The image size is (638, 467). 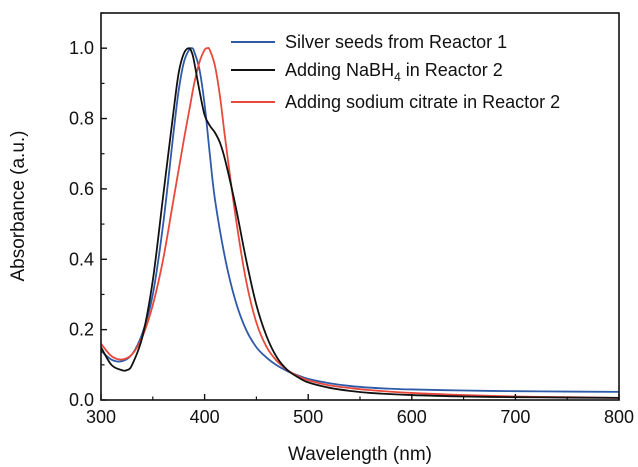 I want to click on x-tick-label: 400, so click(x=205, y=417).